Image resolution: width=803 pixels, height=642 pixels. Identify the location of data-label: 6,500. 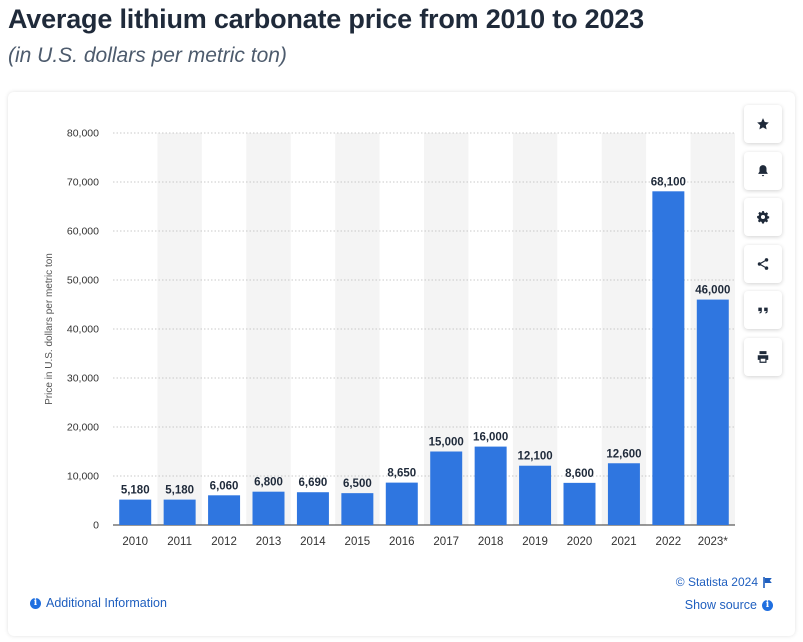
(357, 484).